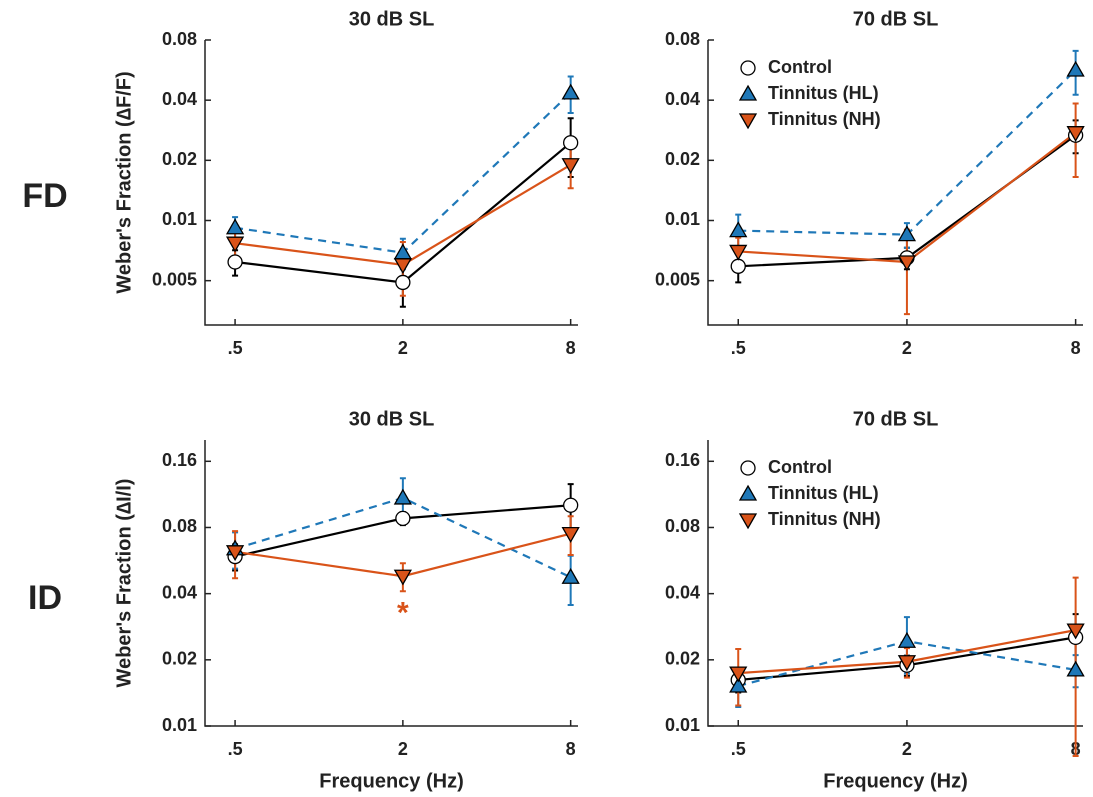  I want to click on y-axis-label: Weber's Fraction (∆F/F), so click(124, 182).